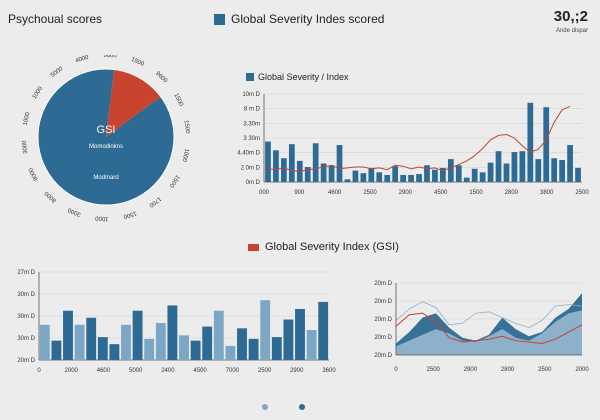 The image size is (600, 420). Describe the element at coordinates (106, 130) in the screenshot. I see `pie-center-label: GSI` at that location.